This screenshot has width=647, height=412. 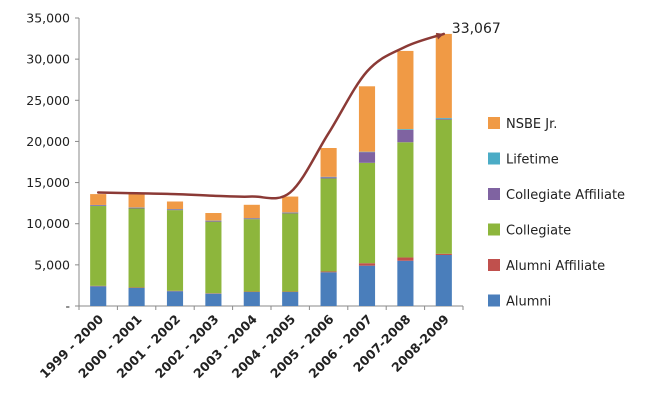 What do you see at coordinates (538, 231) in the screenshot?
I see `legend-label: Collegiate` at bounding box center [538, 231].